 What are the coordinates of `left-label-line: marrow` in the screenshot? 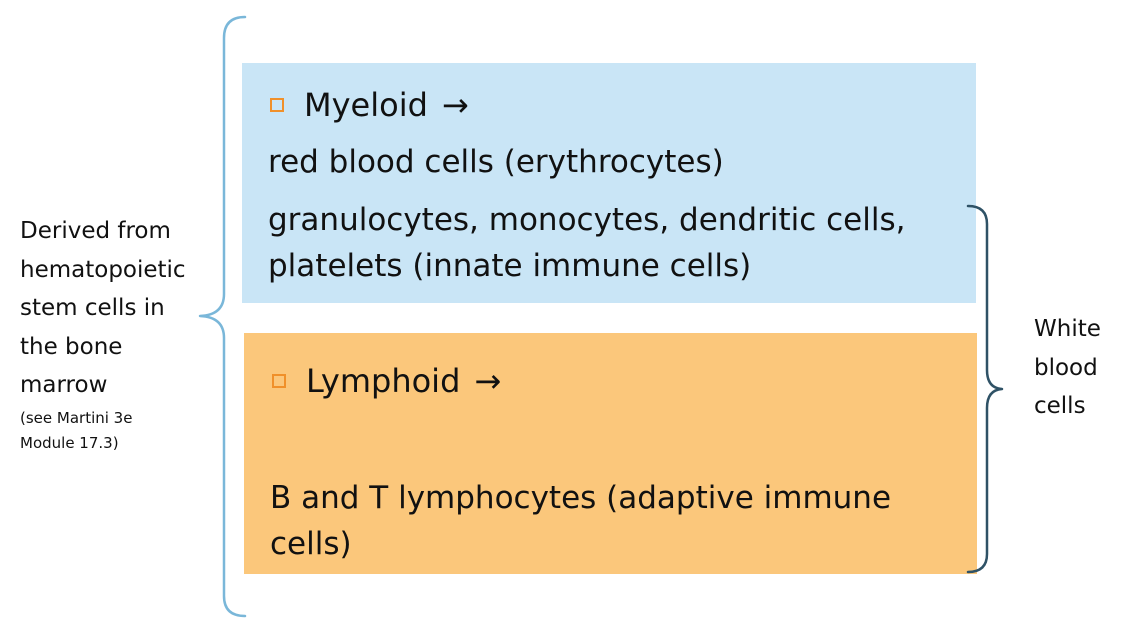 It's located at (64, 385).